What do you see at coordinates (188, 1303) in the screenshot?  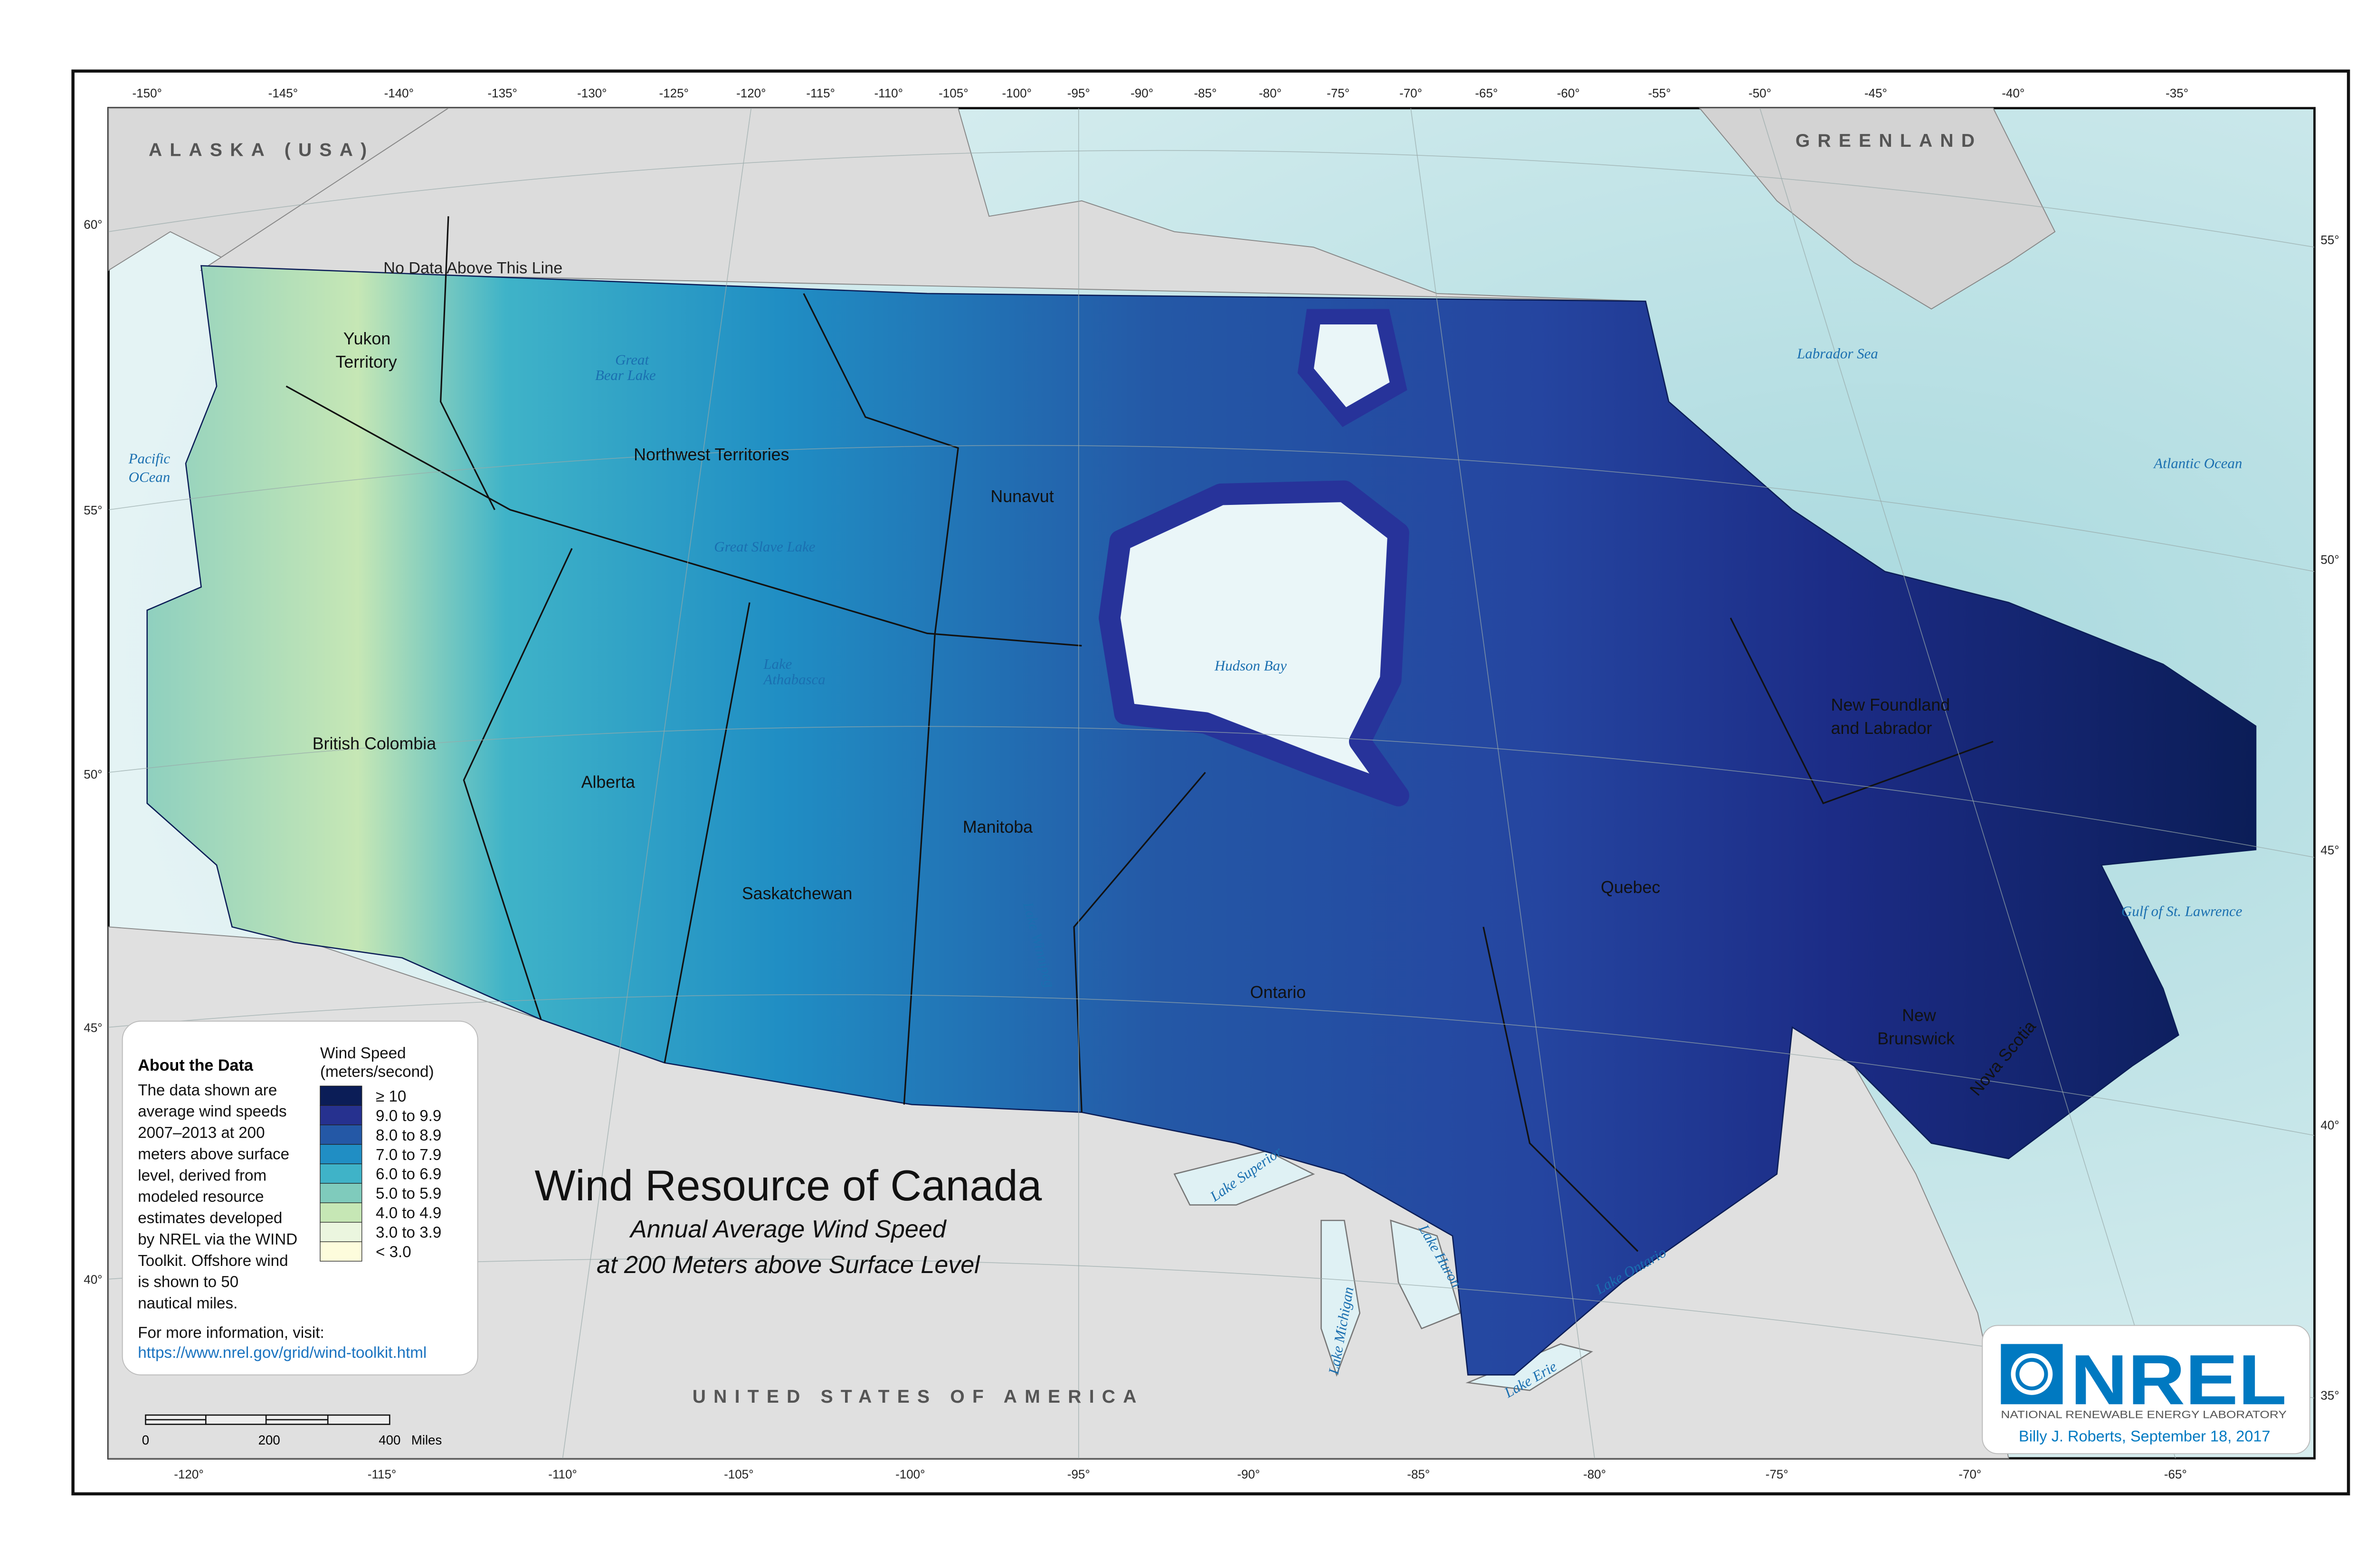 I see `about-text-line: nautical miles.` at bounding box center [188, 1303].